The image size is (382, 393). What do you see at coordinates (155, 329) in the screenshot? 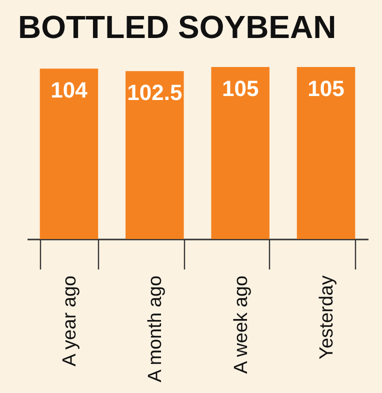
I see `x-tick-label: A month ago` at bounding box center [155, 329].